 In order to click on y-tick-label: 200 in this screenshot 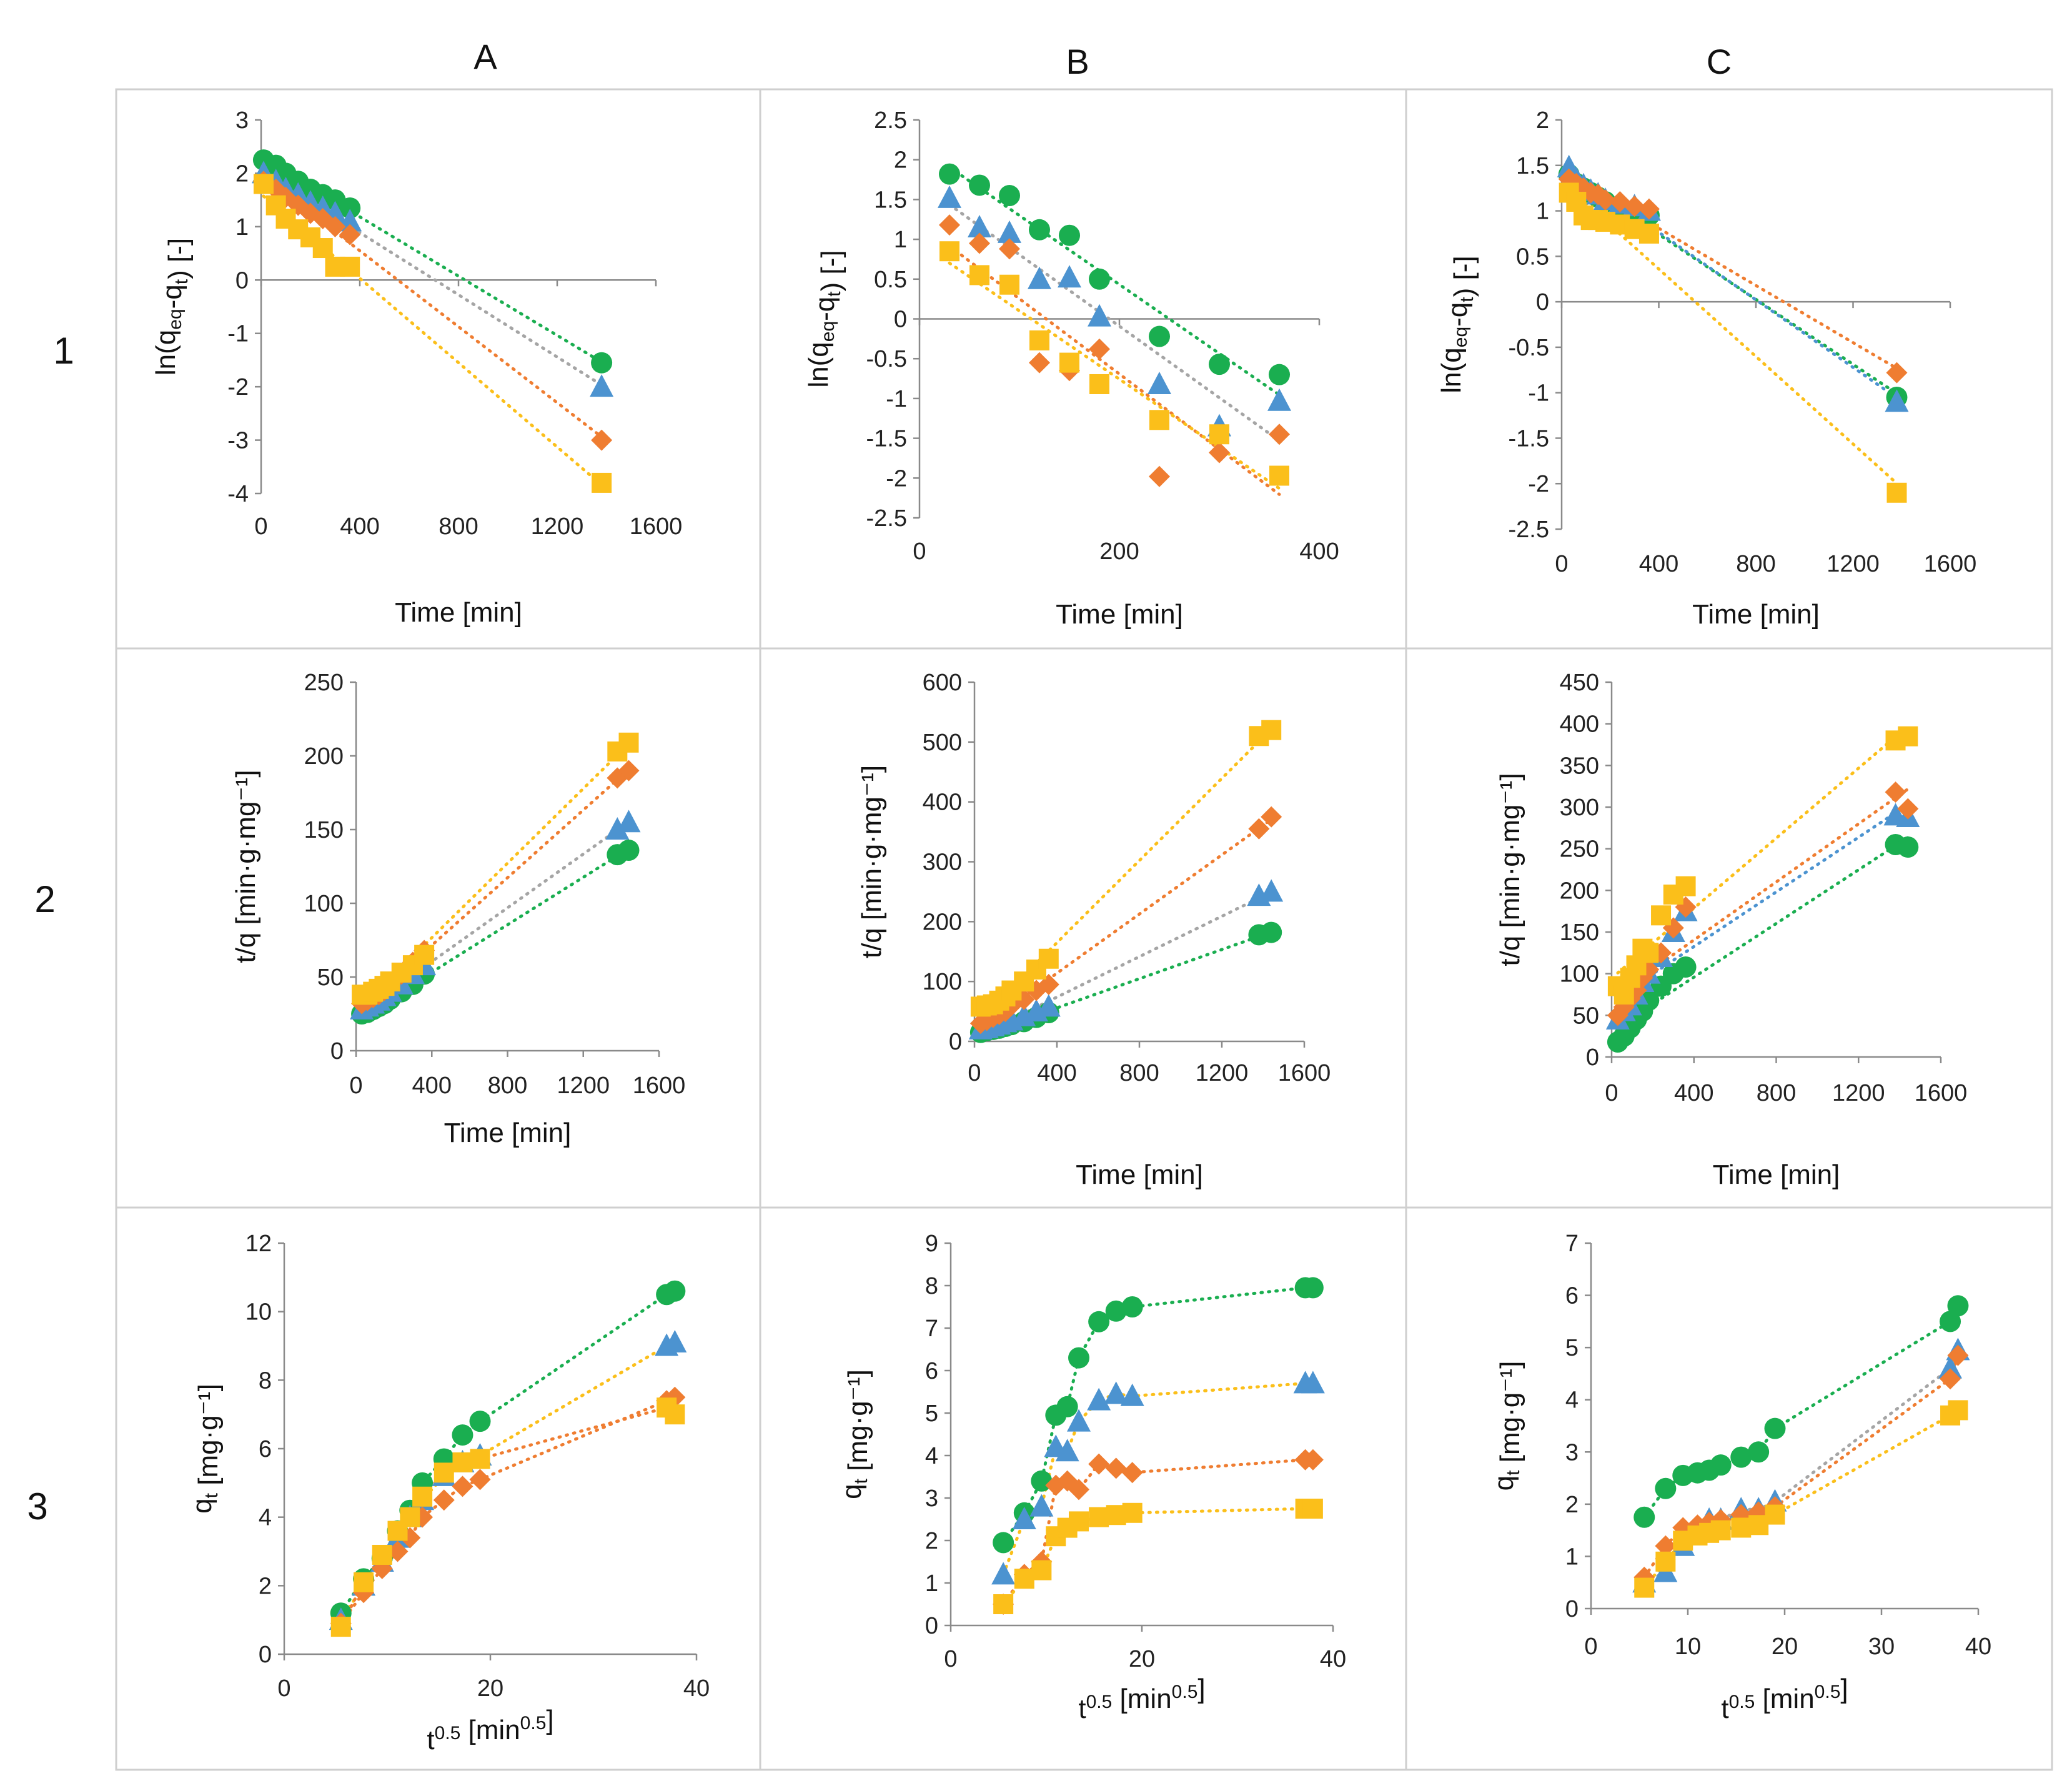, I will do `click(1579, 891)`.